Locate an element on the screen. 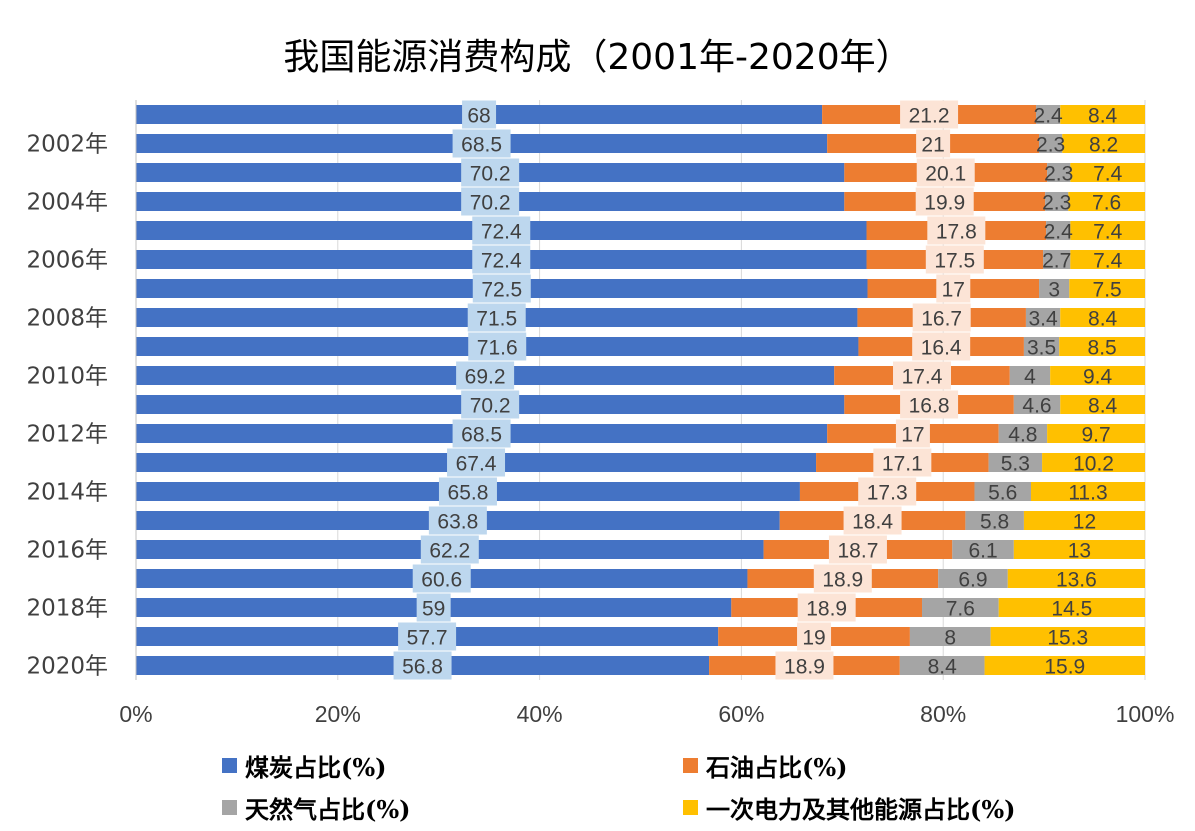 This screenshot has height=831, width=1195. data-label: 16.7 is located at coordinates (941, 319).